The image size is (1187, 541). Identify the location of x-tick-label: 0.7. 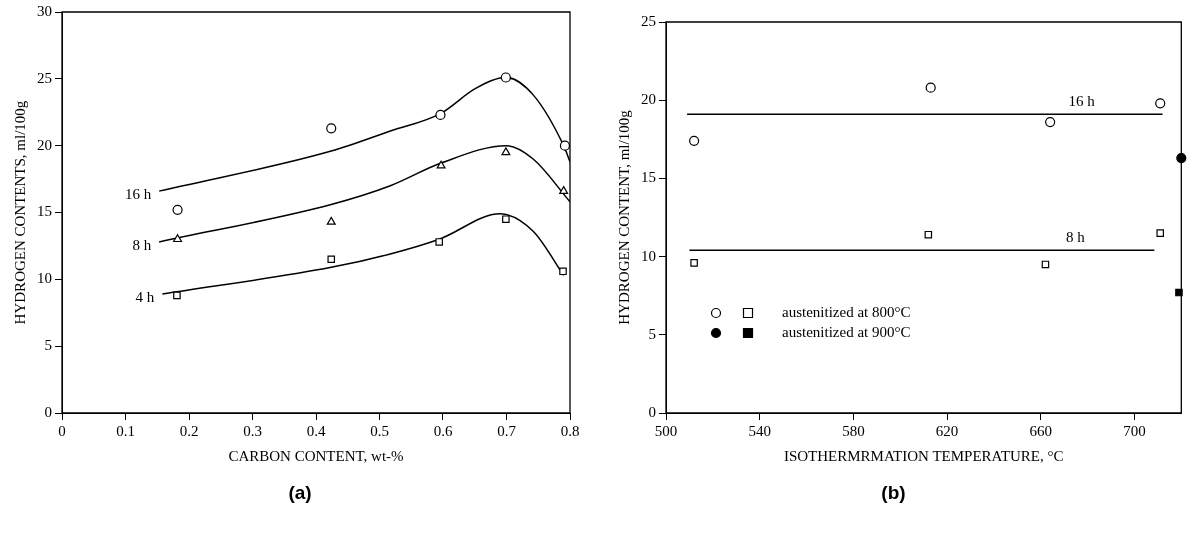
(507, 430).